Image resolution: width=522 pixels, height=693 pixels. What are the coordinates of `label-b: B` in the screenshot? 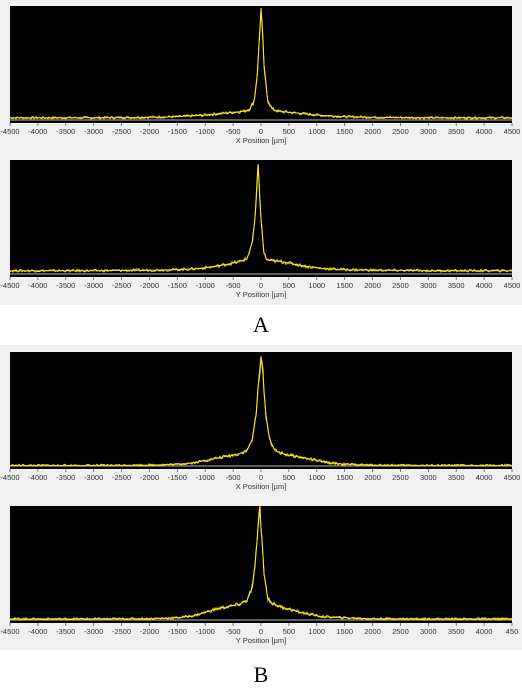 It's located at (261, 674).